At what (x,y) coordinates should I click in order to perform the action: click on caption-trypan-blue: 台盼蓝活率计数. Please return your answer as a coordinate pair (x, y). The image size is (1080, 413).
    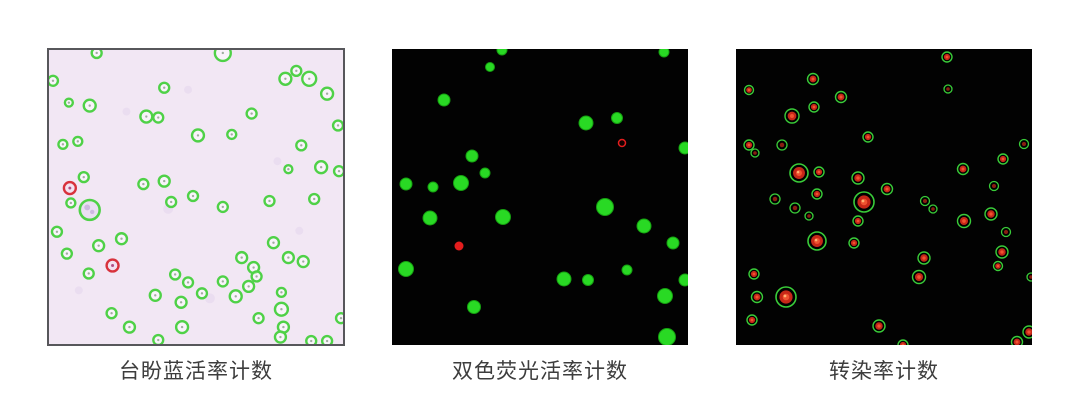
    Looking at the image, I should click on (196, 371).